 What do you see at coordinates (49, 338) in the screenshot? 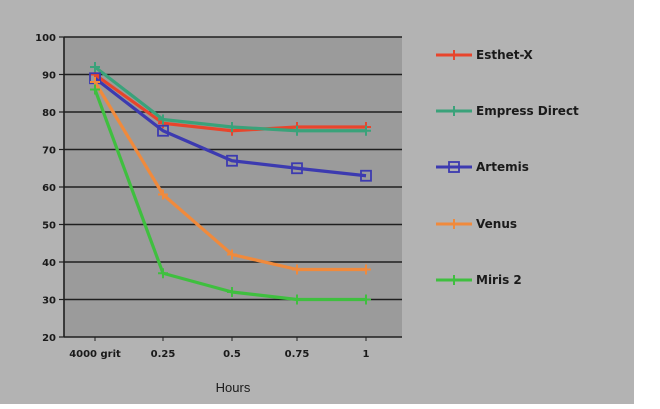
I see `y-tick-label: 20` at bounding box center [49, 338].